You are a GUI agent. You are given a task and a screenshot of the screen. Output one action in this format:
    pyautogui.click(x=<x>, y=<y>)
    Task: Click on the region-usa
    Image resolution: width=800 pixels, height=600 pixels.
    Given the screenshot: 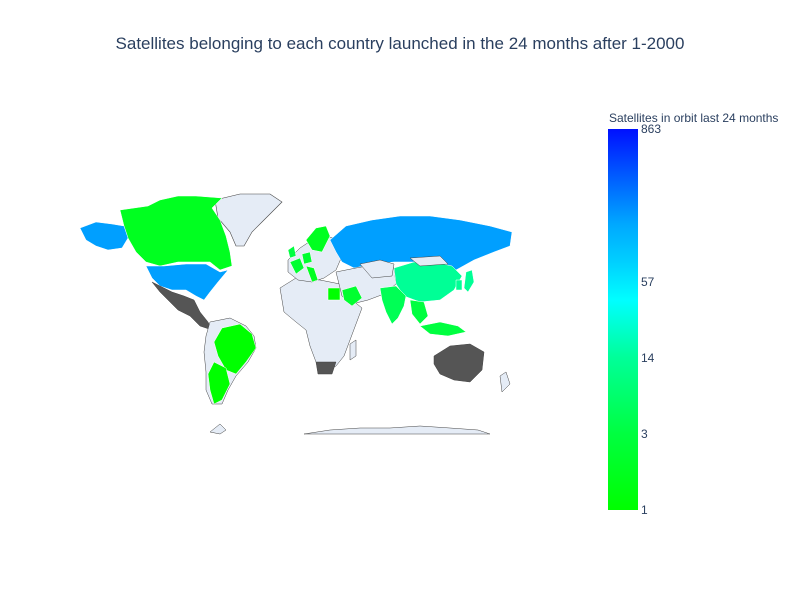 What is the action you would take?
    pyautogui.click(x=187, y=282)
    